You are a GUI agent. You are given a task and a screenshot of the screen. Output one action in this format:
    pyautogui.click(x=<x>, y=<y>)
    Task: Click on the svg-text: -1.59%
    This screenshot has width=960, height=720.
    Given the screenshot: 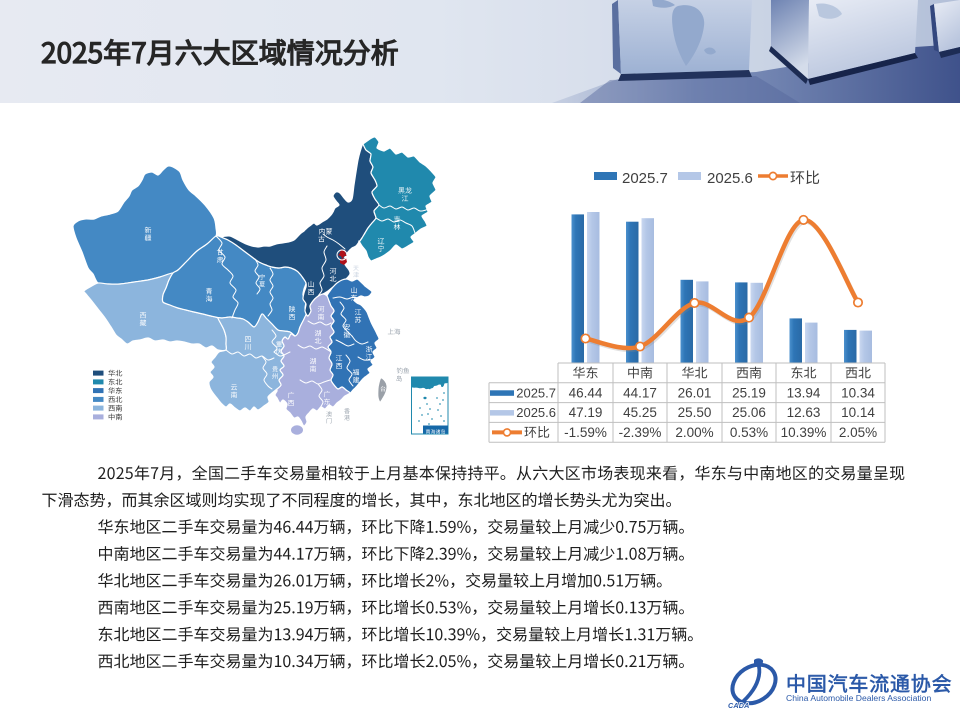 What is the action you would take?
    pyautogui.click(x=585, y=432)
    